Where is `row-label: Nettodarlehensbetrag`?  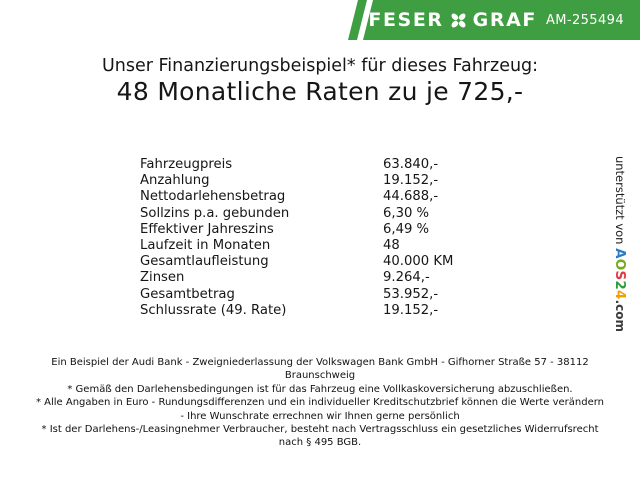
row-label: Nettodarlehensbetrag is located at coordinates (213, 197).